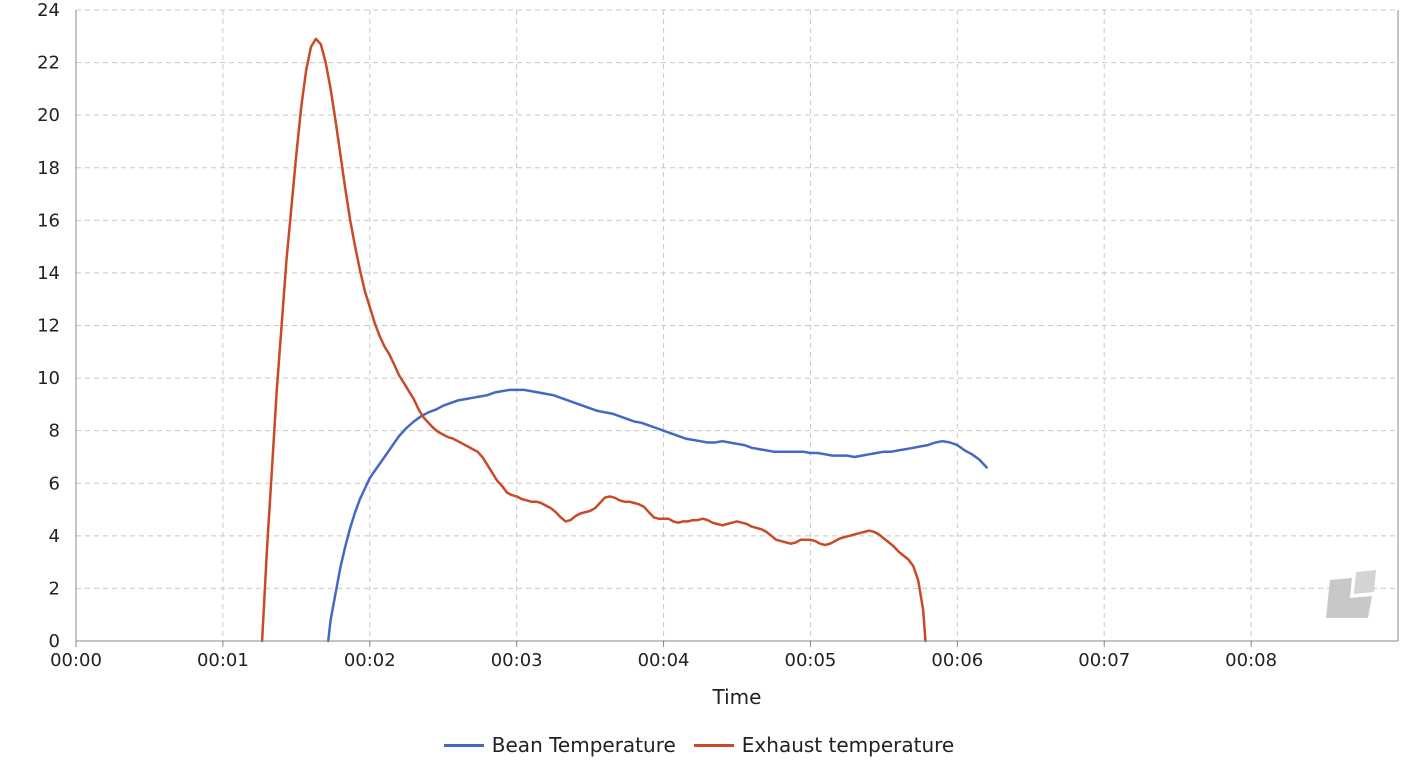 The height and width of the screenshot is (784, 1424). Describe the element at coordinates (48, 115) in the screenshot. I see `y-tick-label: 20` at that location.